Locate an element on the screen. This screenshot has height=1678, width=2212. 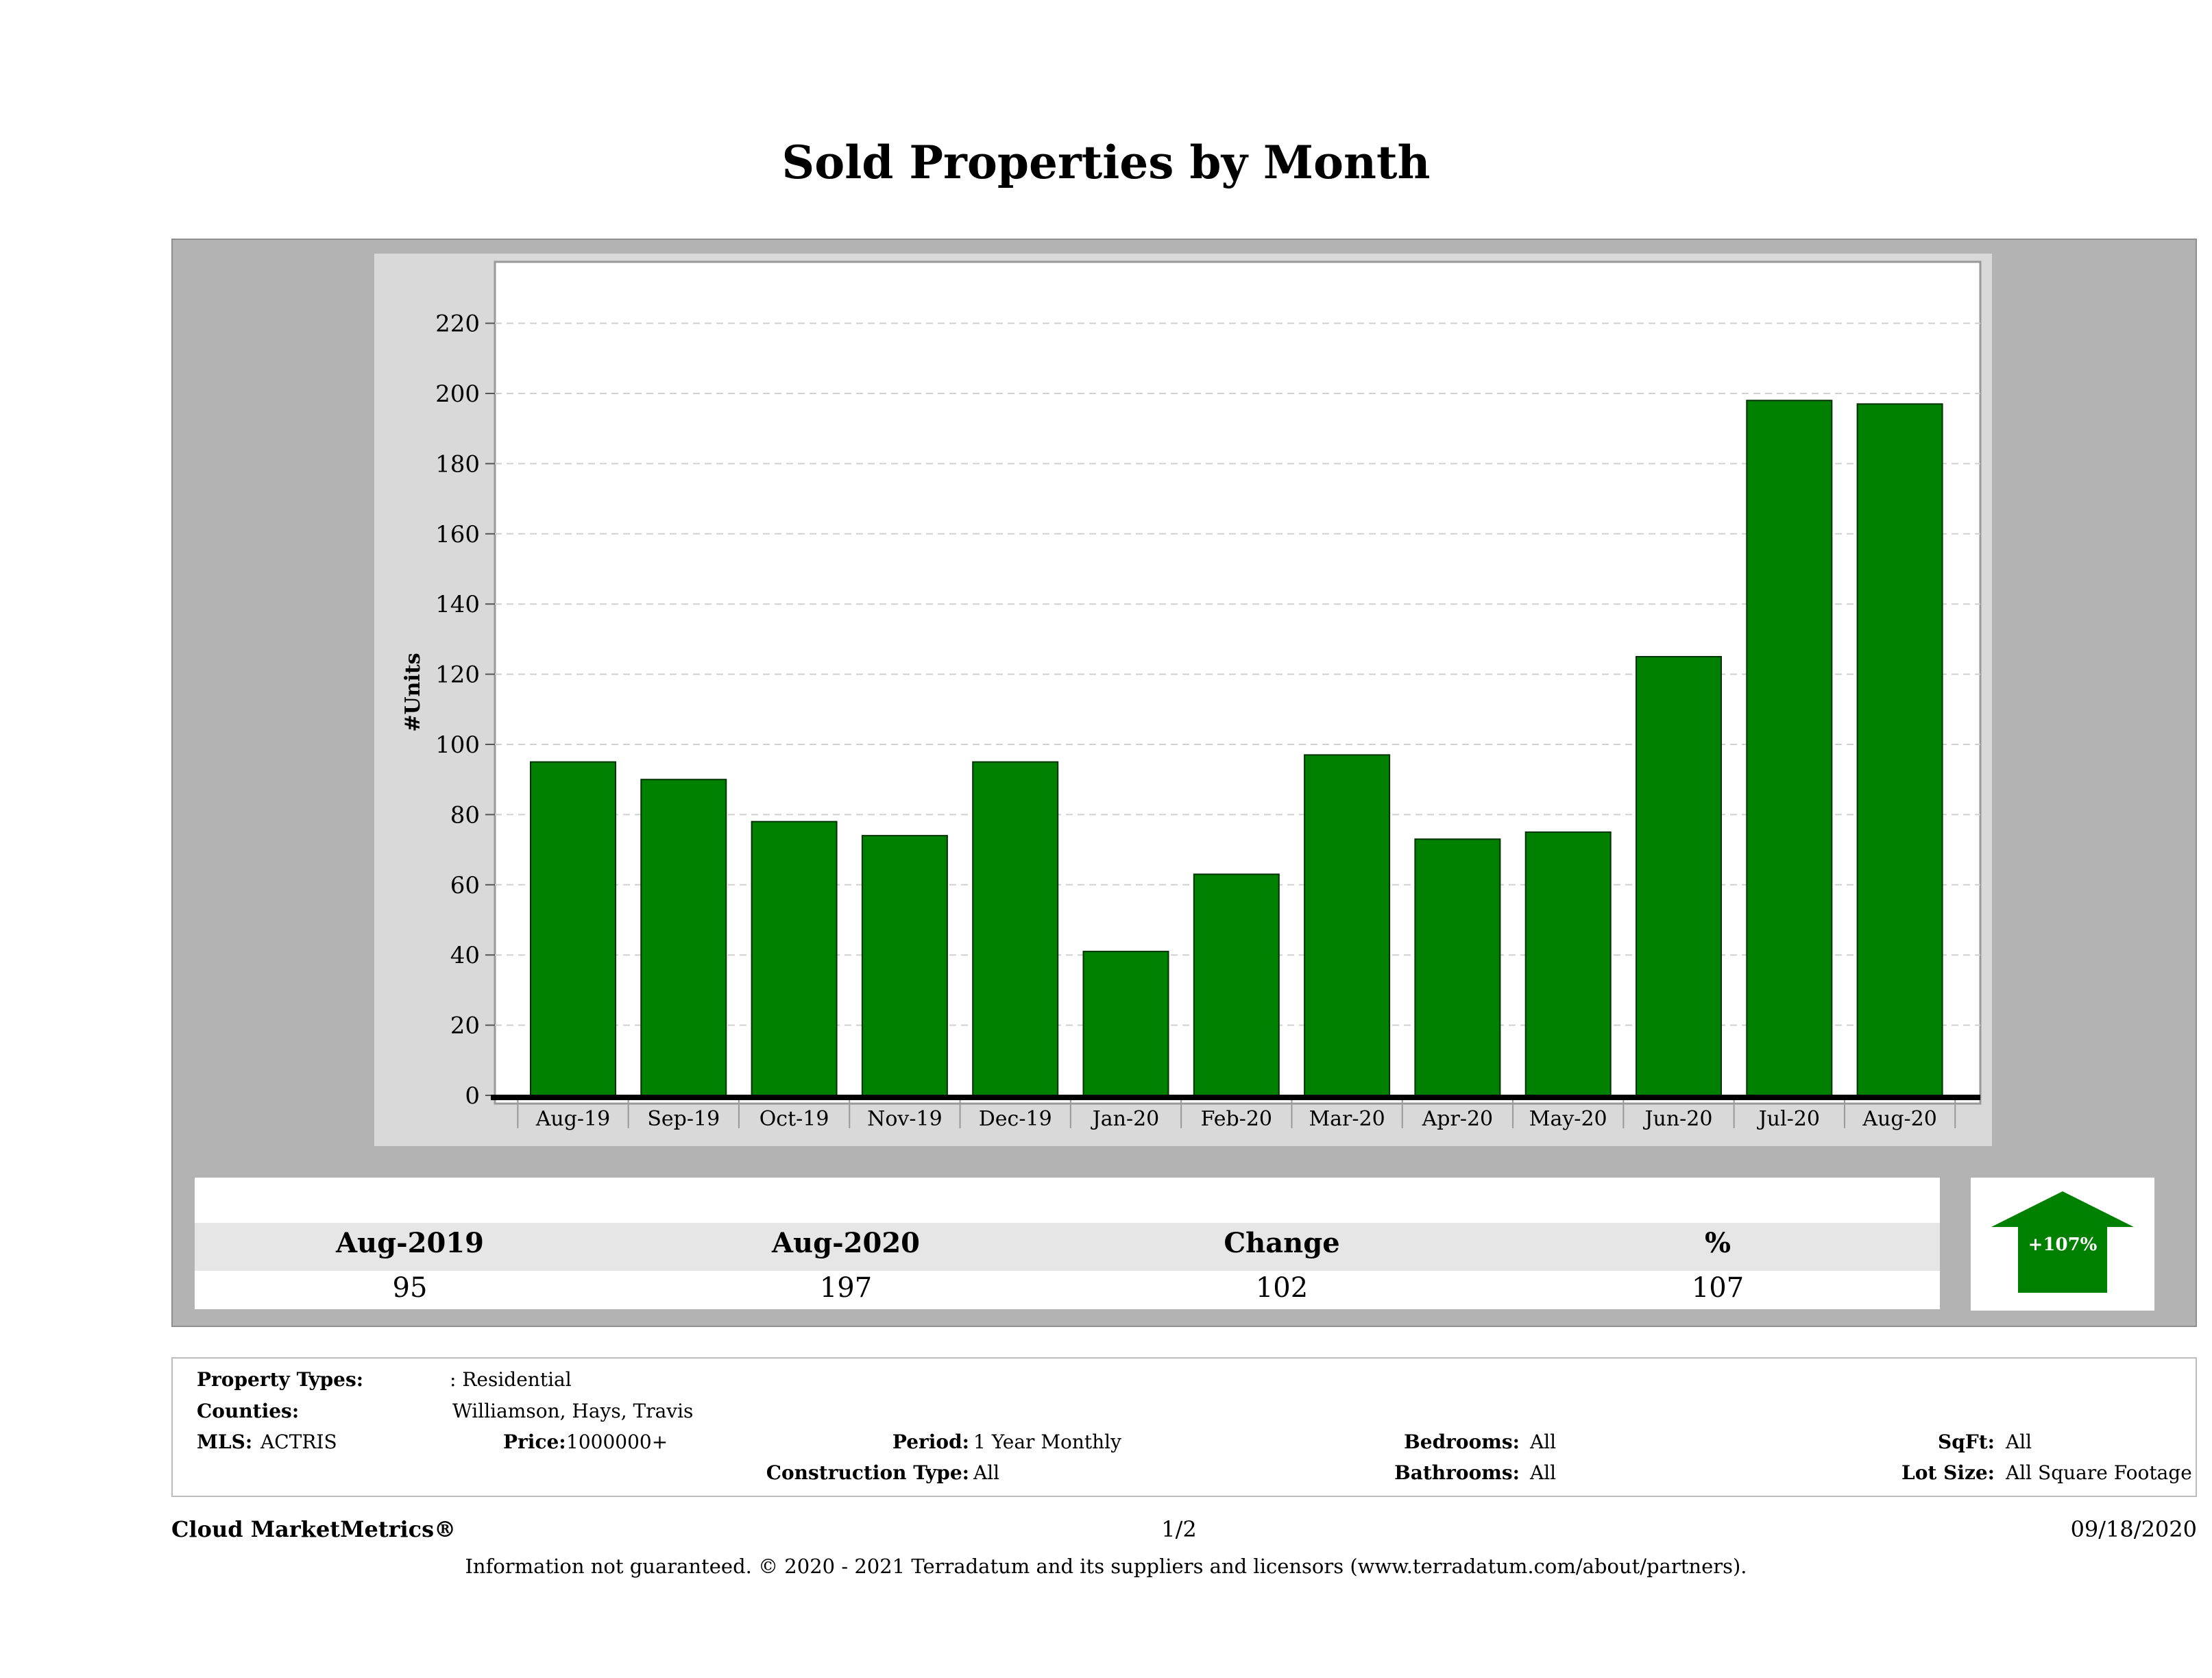
x-tick-label: Nov-19 is located at coordinates (905, 1119).